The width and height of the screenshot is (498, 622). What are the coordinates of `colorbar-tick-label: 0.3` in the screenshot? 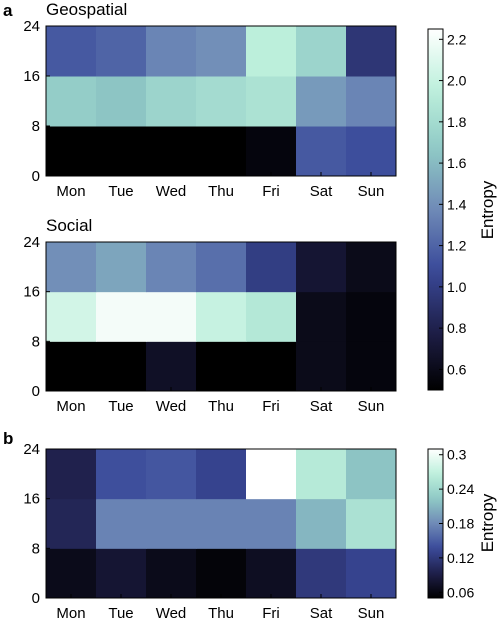 It's located at (457, 455).